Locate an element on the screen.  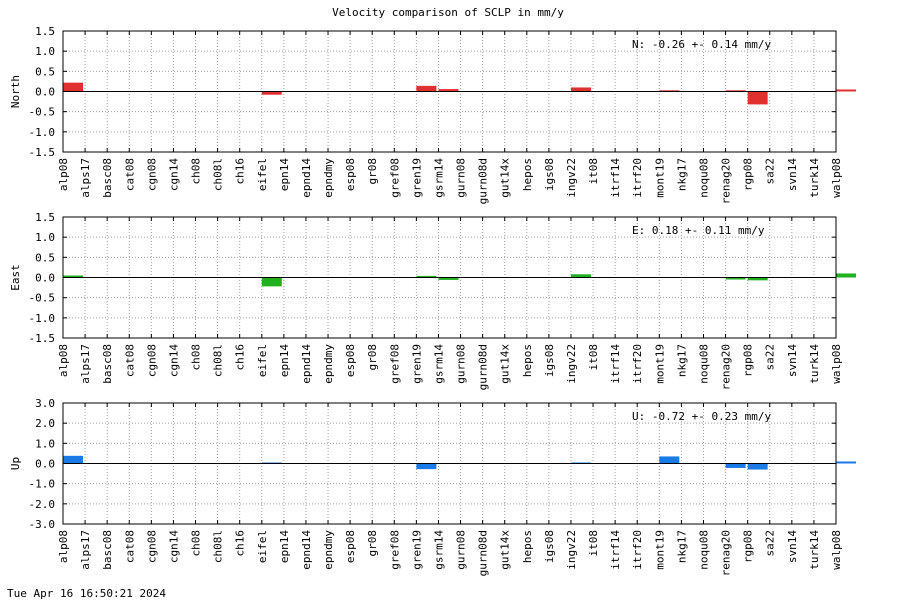
x-tick-label: turk14 is located at coordinates (814, 178).